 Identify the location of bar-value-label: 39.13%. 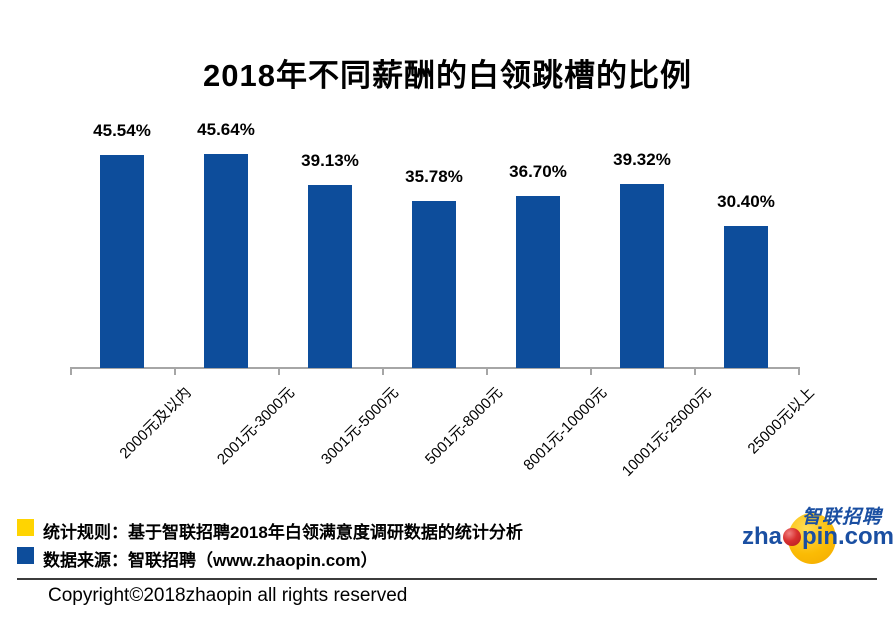
(330, 160).